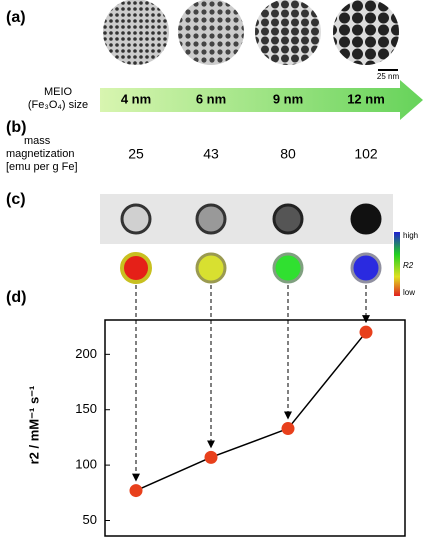  Describe the element at coordinates (409, 292) in the screenshot. I see `colorbar-low: low` at that location.